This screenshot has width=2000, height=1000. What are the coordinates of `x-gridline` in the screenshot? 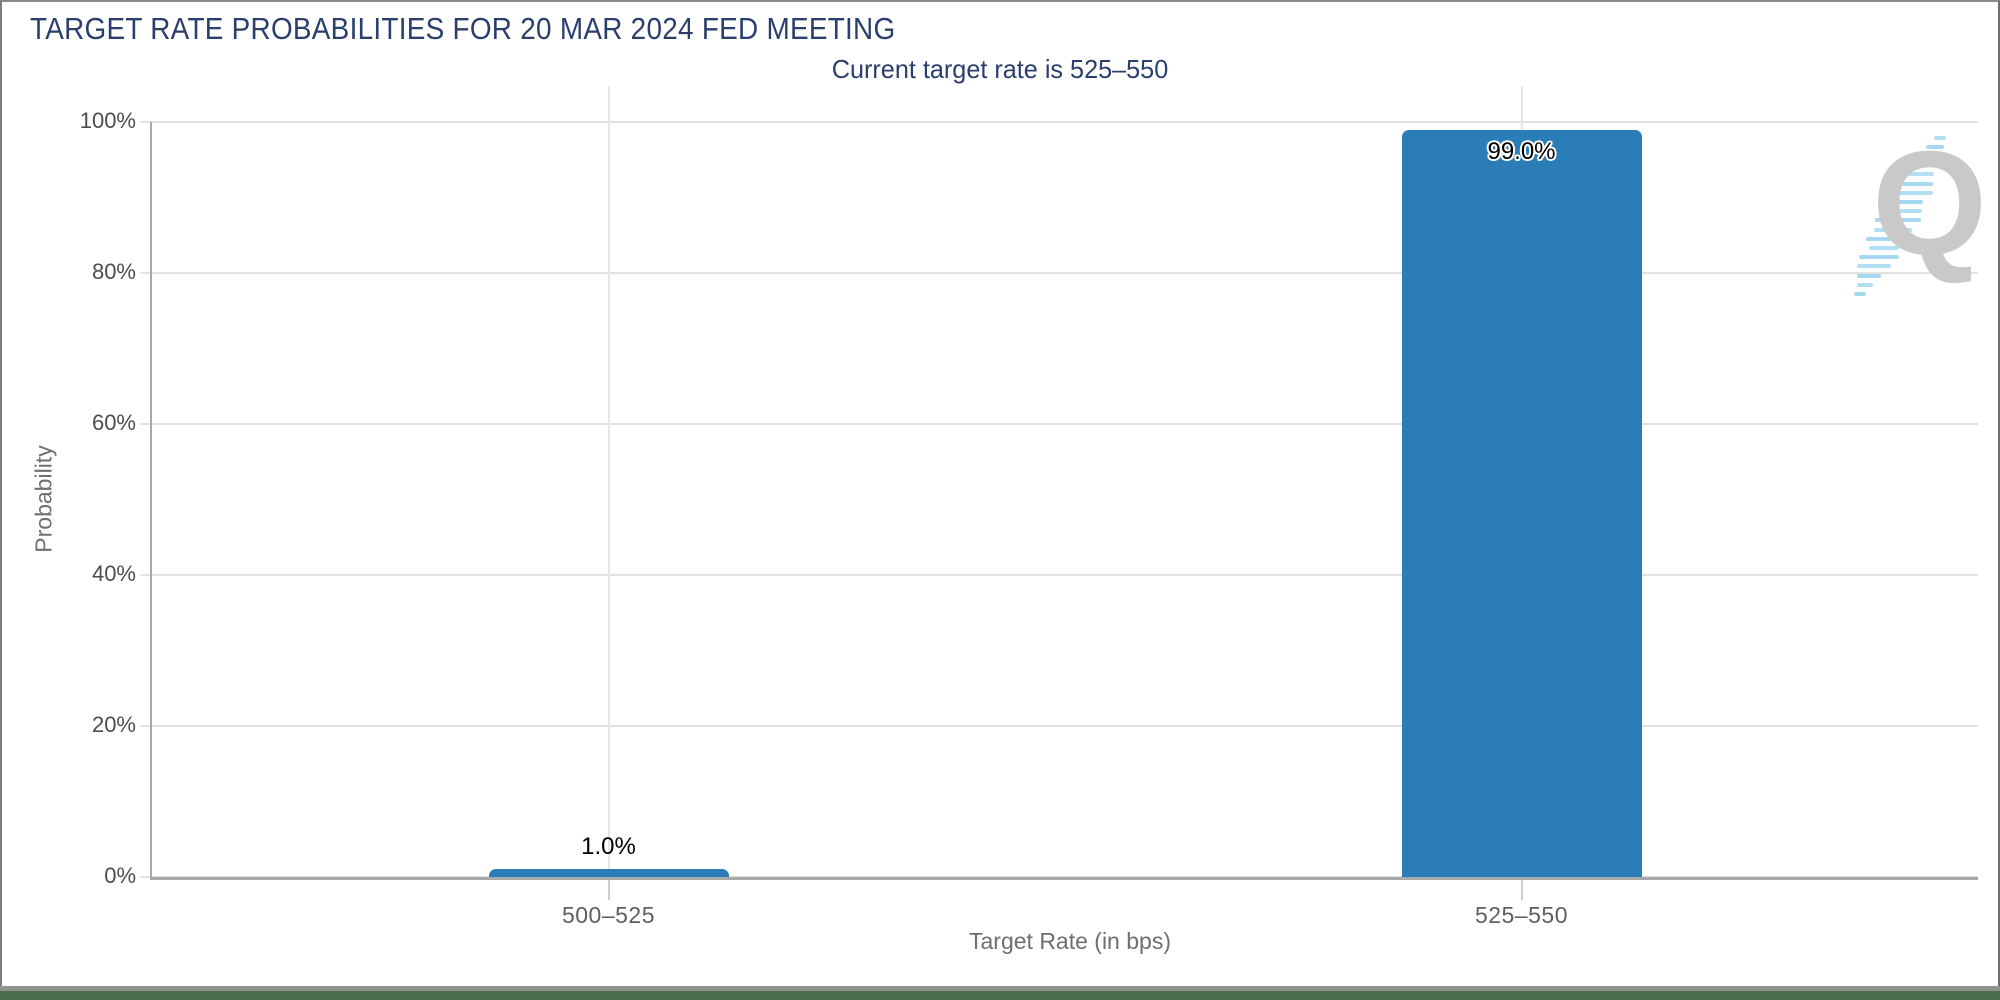 It's located at (608, 481).